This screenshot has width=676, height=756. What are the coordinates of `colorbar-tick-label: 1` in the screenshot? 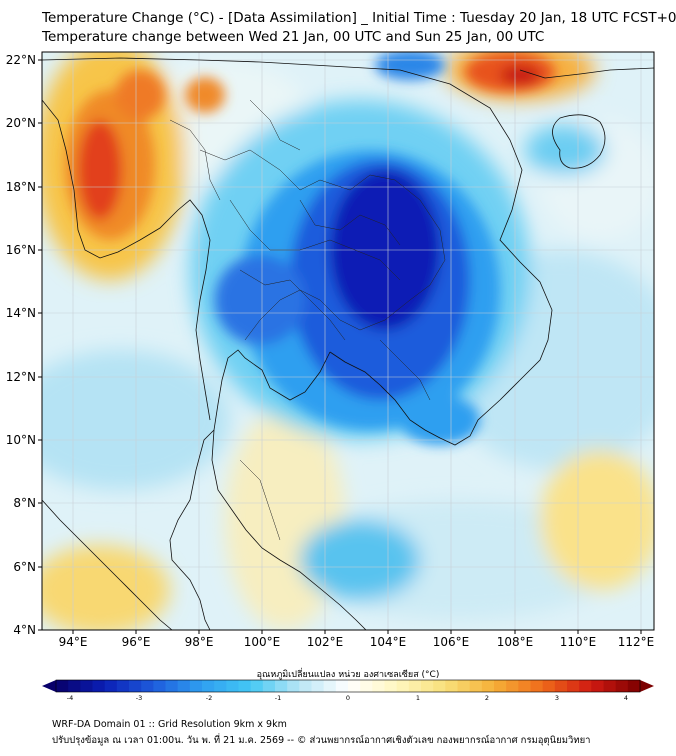 It's located at (418, 698).